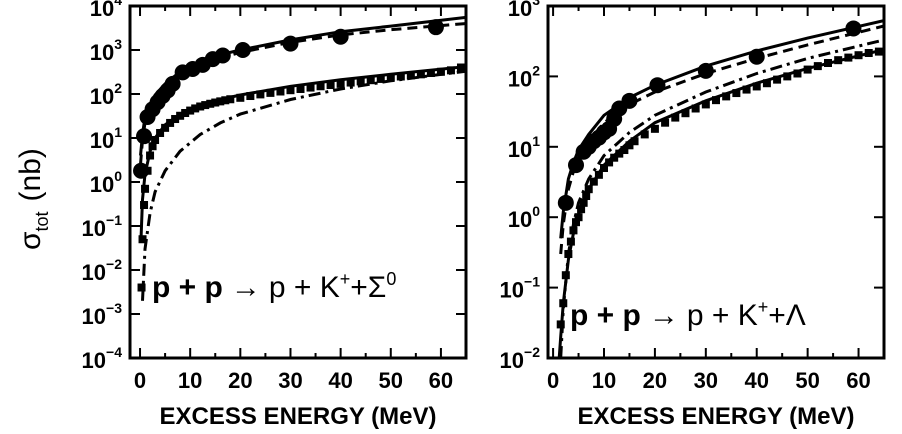  I want to click on x-tick-label: 0, so click(140, 380).